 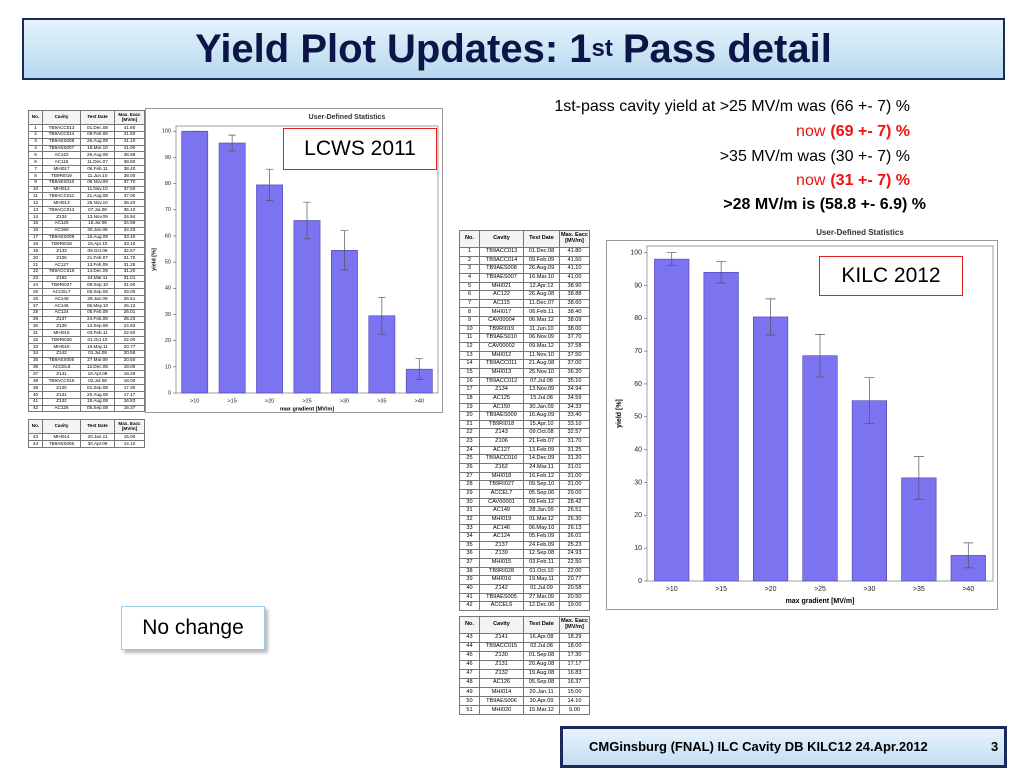 I want to click on table-cell: 40, so click(x=469, y=589).